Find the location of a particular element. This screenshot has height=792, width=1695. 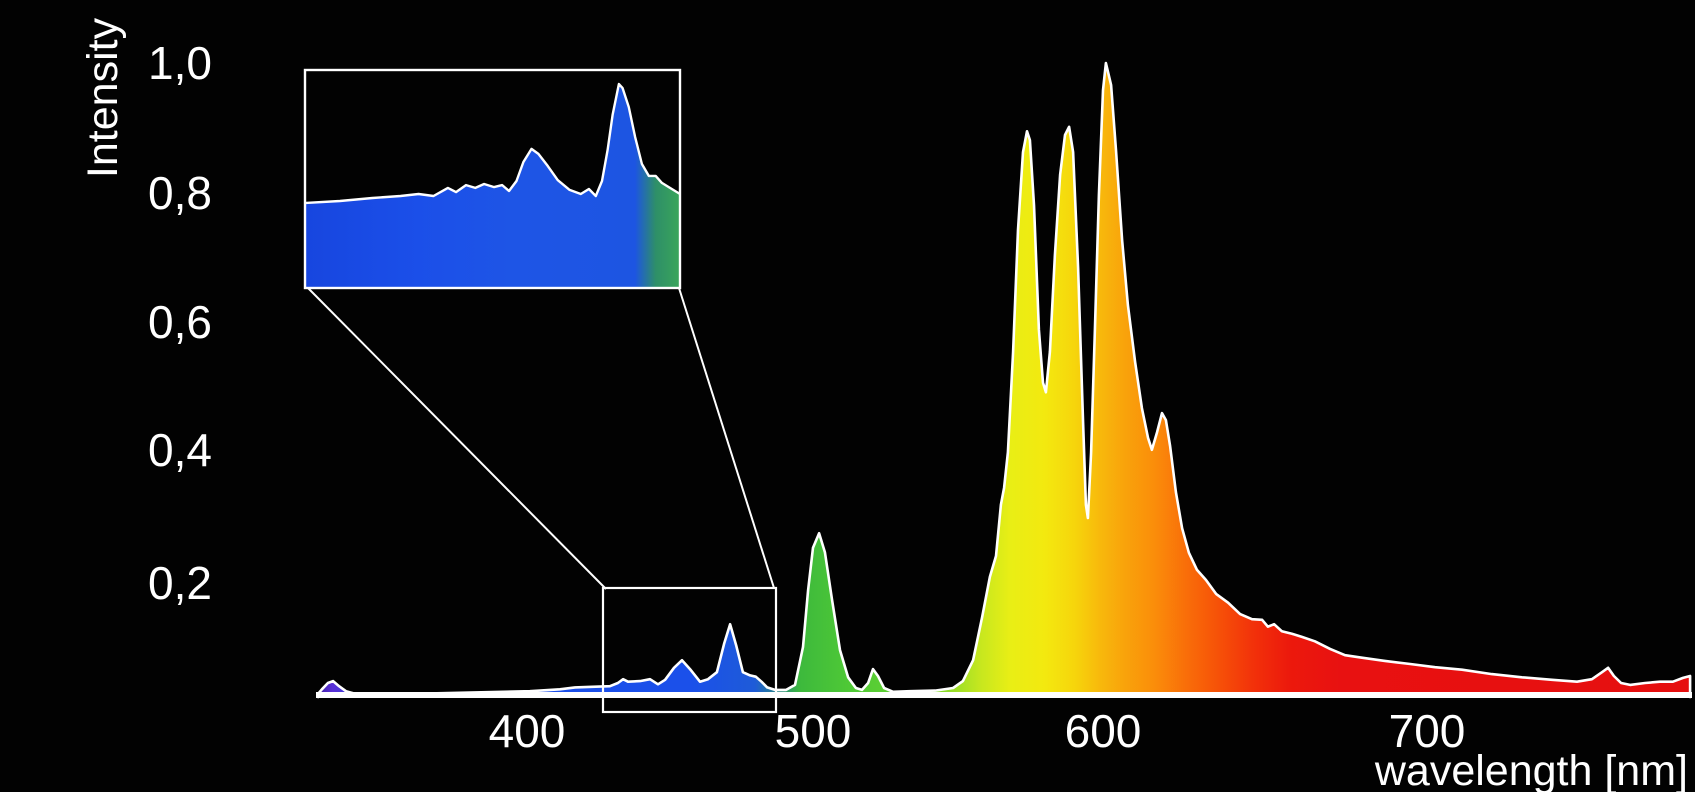

y-tick-0.4: 0,4 is located at coordinates (180, 450).